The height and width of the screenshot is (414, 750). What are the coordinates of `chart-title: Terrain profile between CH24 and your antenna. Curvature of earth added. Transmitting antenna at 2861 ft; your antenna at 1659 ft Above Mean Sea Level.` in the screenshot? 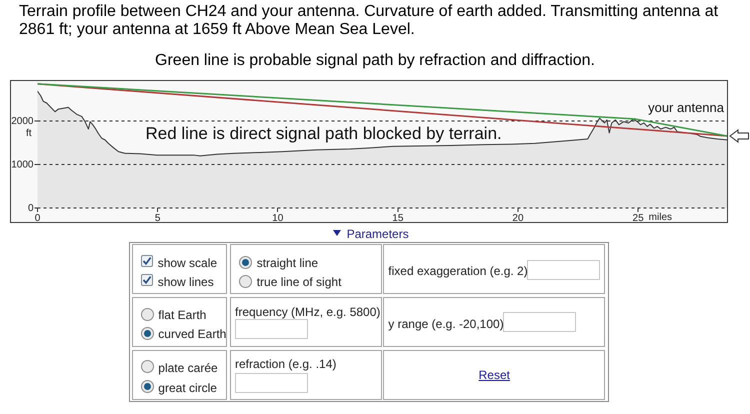 It's located at (369, 21).